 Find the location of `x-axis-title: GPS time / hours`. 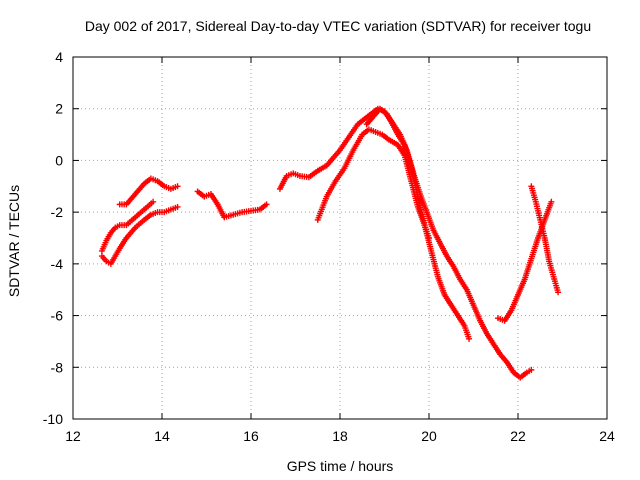

x-axis-title: GPS time / hours is located at coordinates (340, 466).